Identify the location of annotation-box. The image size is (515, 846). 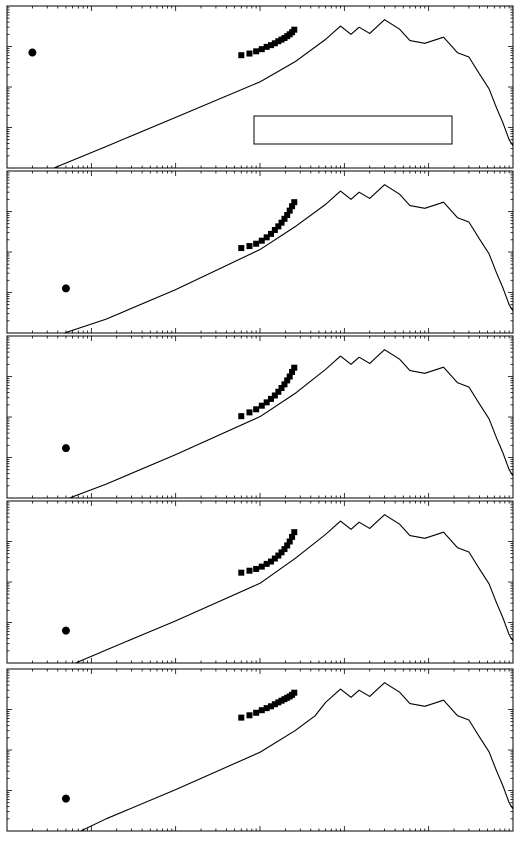
(353, 130).